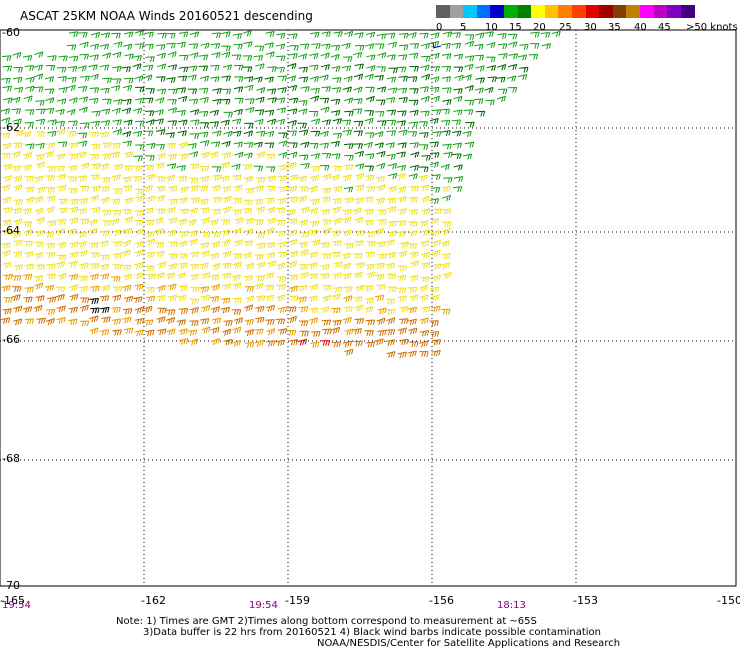 The width and height of the screenshot is (740, 650). Describe the element at coordinates (11, 458) in the screenshot. I see `lat-label-68: -68` at that location.